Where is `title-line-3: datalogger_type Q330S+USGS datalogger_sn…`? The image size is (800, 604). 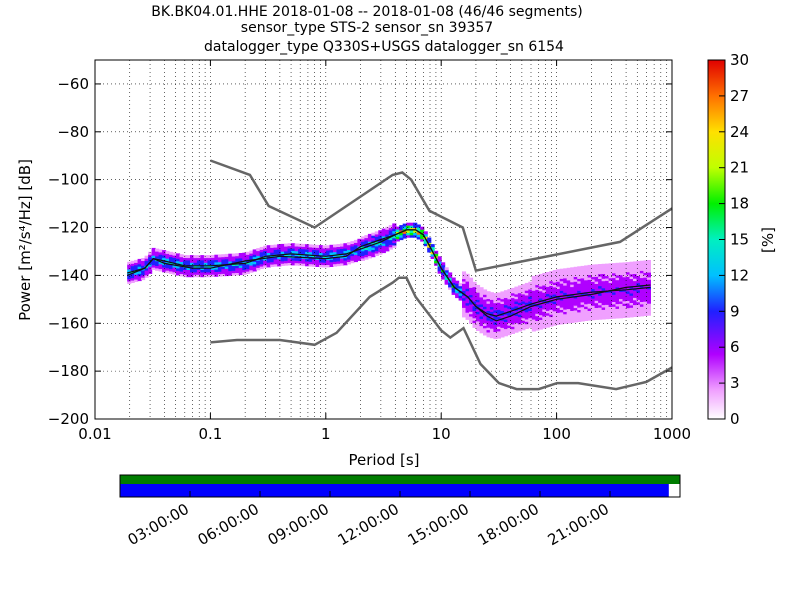
title-line-3: datalogger_type Q330S+USGS datalogger_sn… is located at coordinates (384, 47).